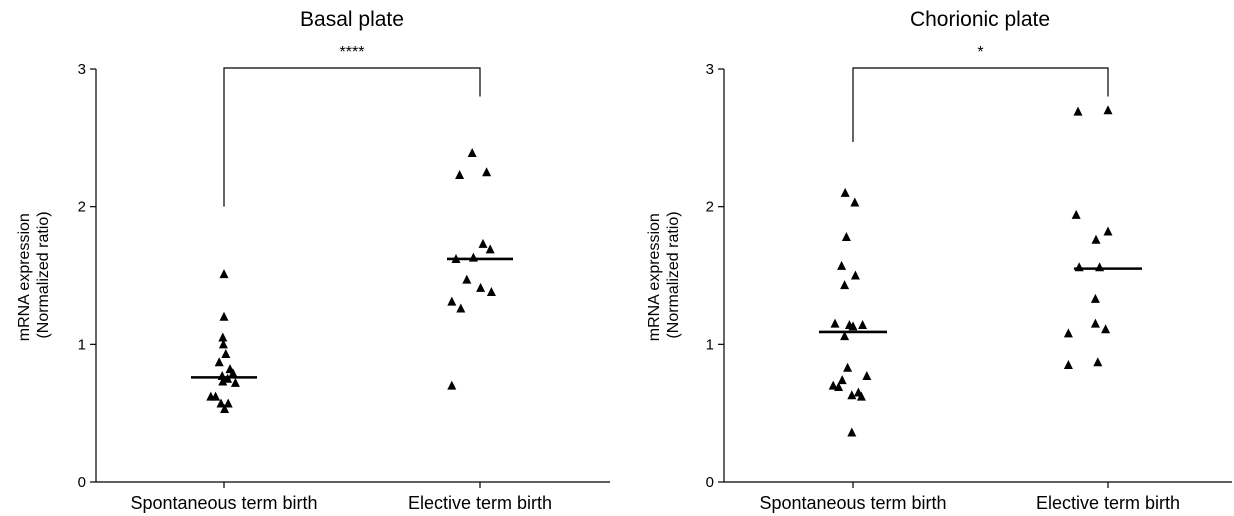 The height and width of the screenshot is (516, 1234). What do you see at coordinates (980, 52) in the screenshot?
I see `significance-label: *` at bounding box center [980, 52].